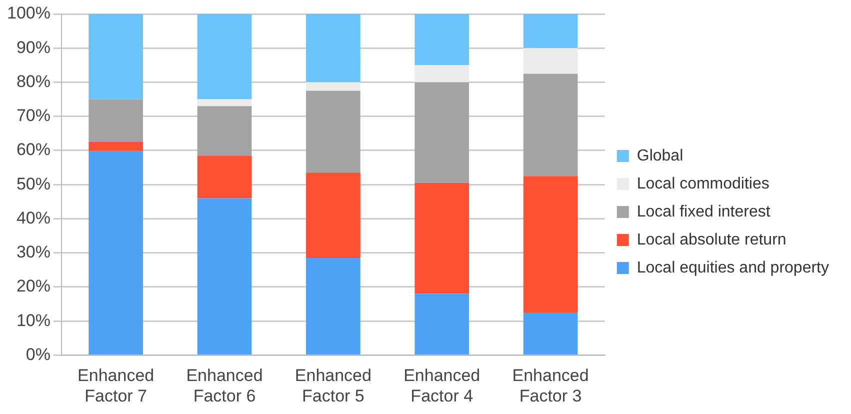 This screenshot has height=414, width=851. What do you see at coordinates (116, 386) in the screenshot?
I see `x-tick-label: Enhanced Factor 7` at bounding box center [116, 386].